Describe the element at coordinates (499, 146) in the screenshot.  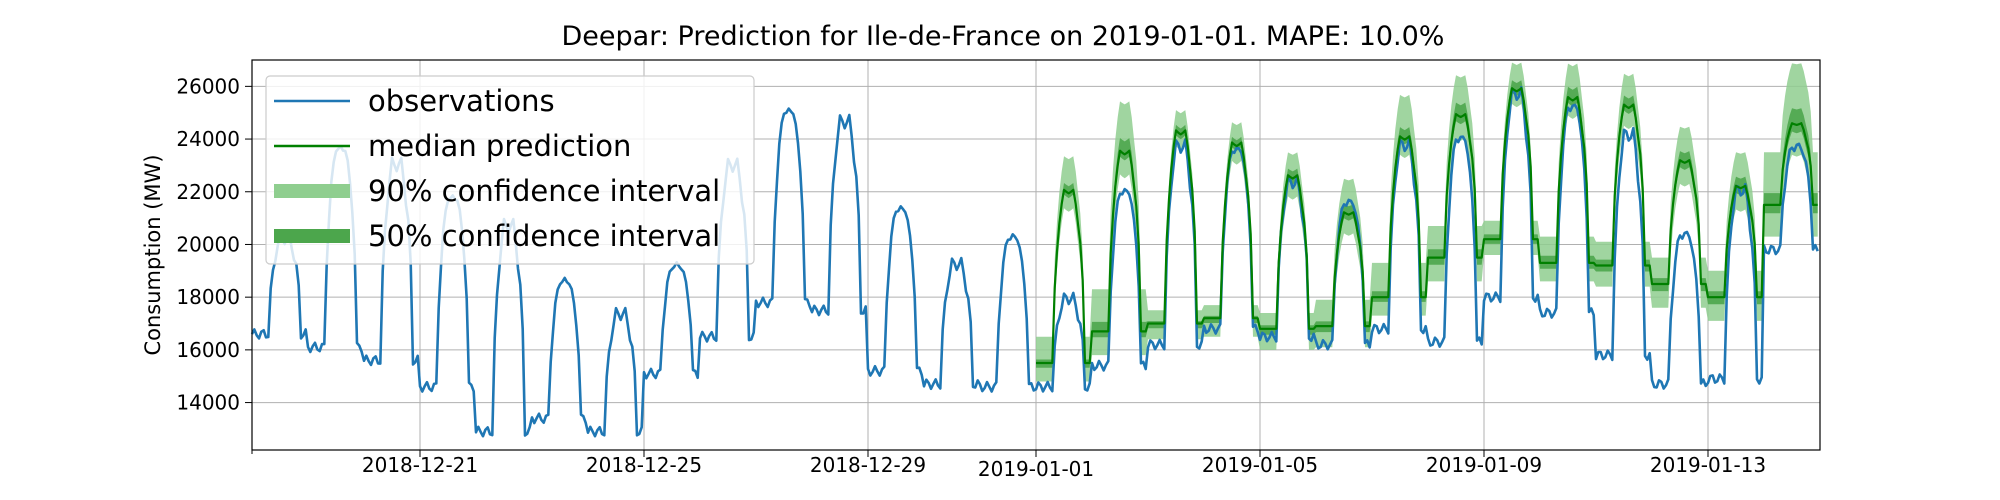
I see `legend-label: median prediction` at that location.